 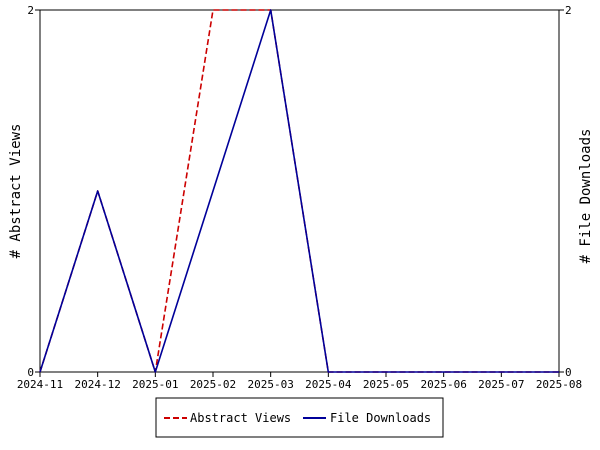 I want to click on y-left-tick-label: 0, so click(x=30, y=372).